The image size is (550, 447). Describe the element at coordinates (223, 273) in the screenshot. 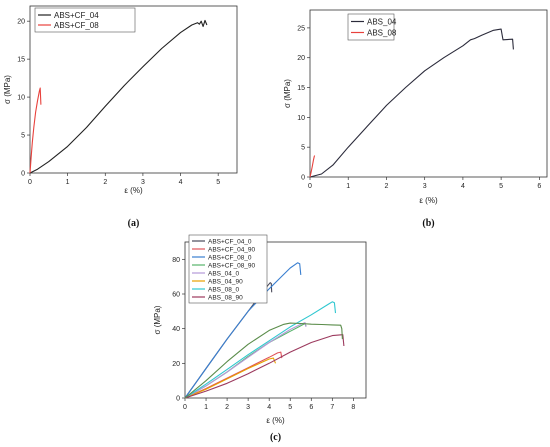

I see `legend-entry-label: ABS_04_0` at that location.